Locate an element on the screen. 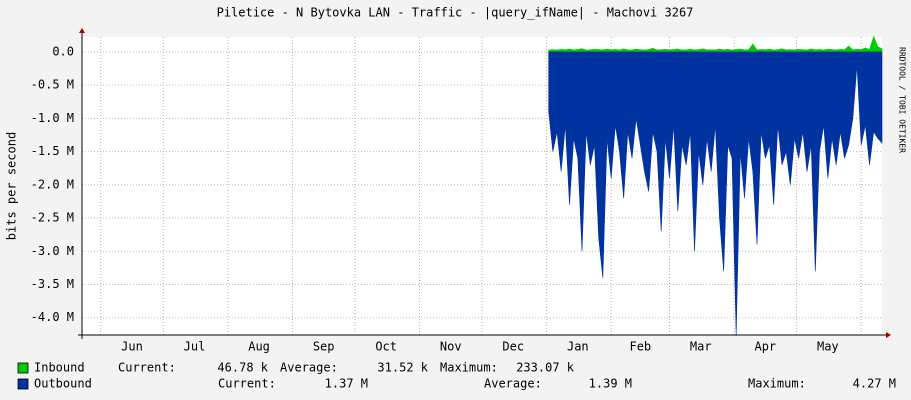  x-tick-label: Aug is located at coordinates (259, 347).